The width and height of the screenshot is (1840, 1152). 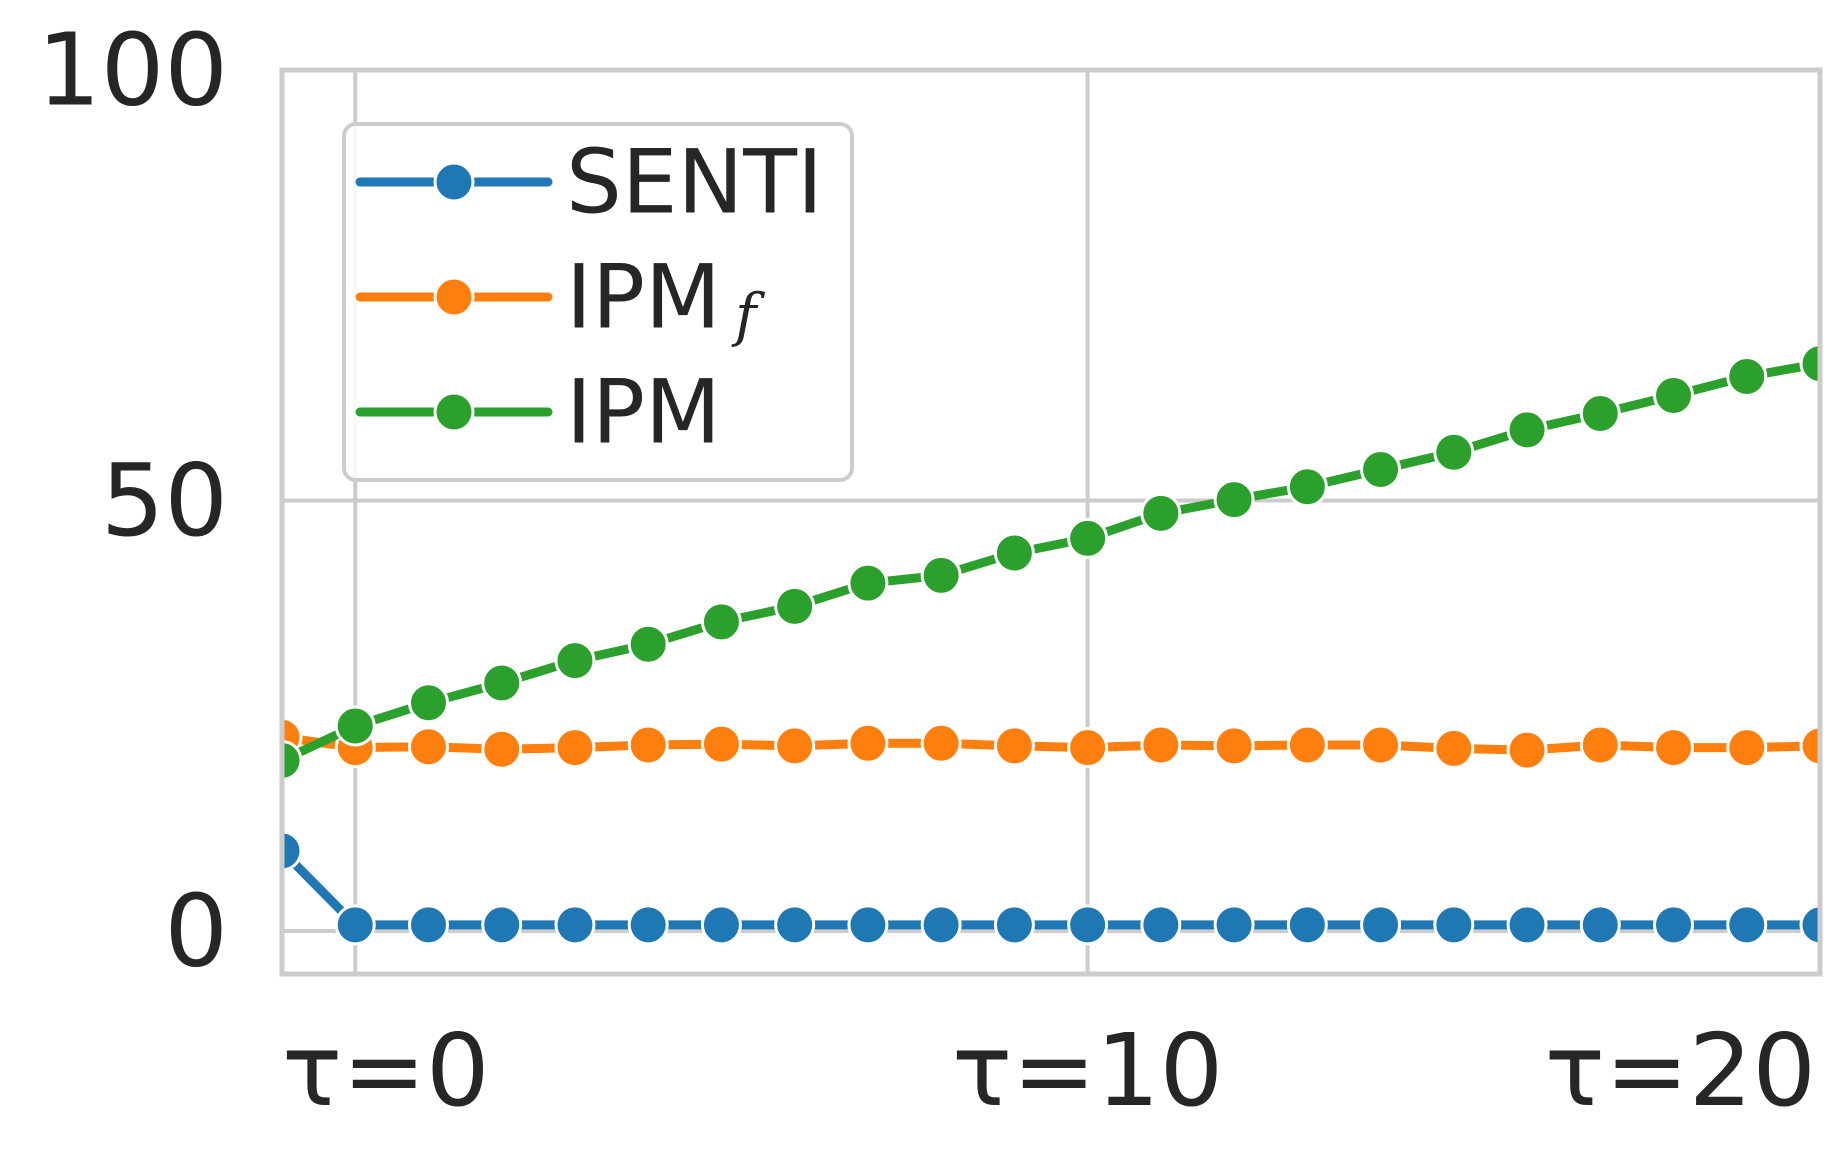 I want to click on x-tick-label: τ=20, so click(x=1680, y=1070).